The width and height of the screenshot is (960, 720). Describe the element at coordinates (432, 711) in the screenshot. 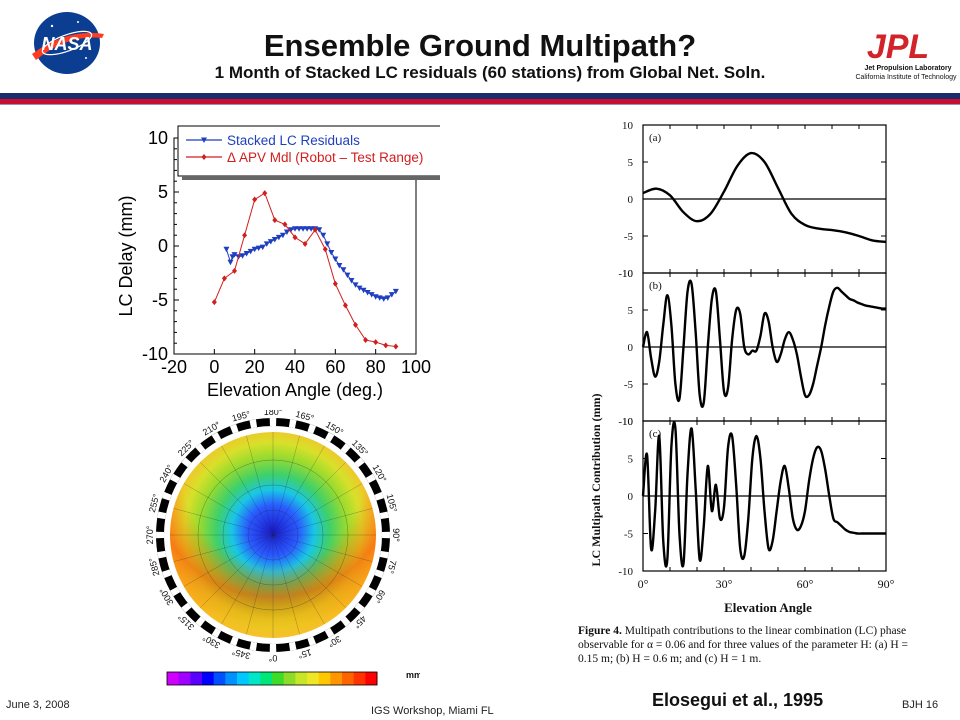

I see `footer-venue: IGS Workshop, Miami FL` at that location.